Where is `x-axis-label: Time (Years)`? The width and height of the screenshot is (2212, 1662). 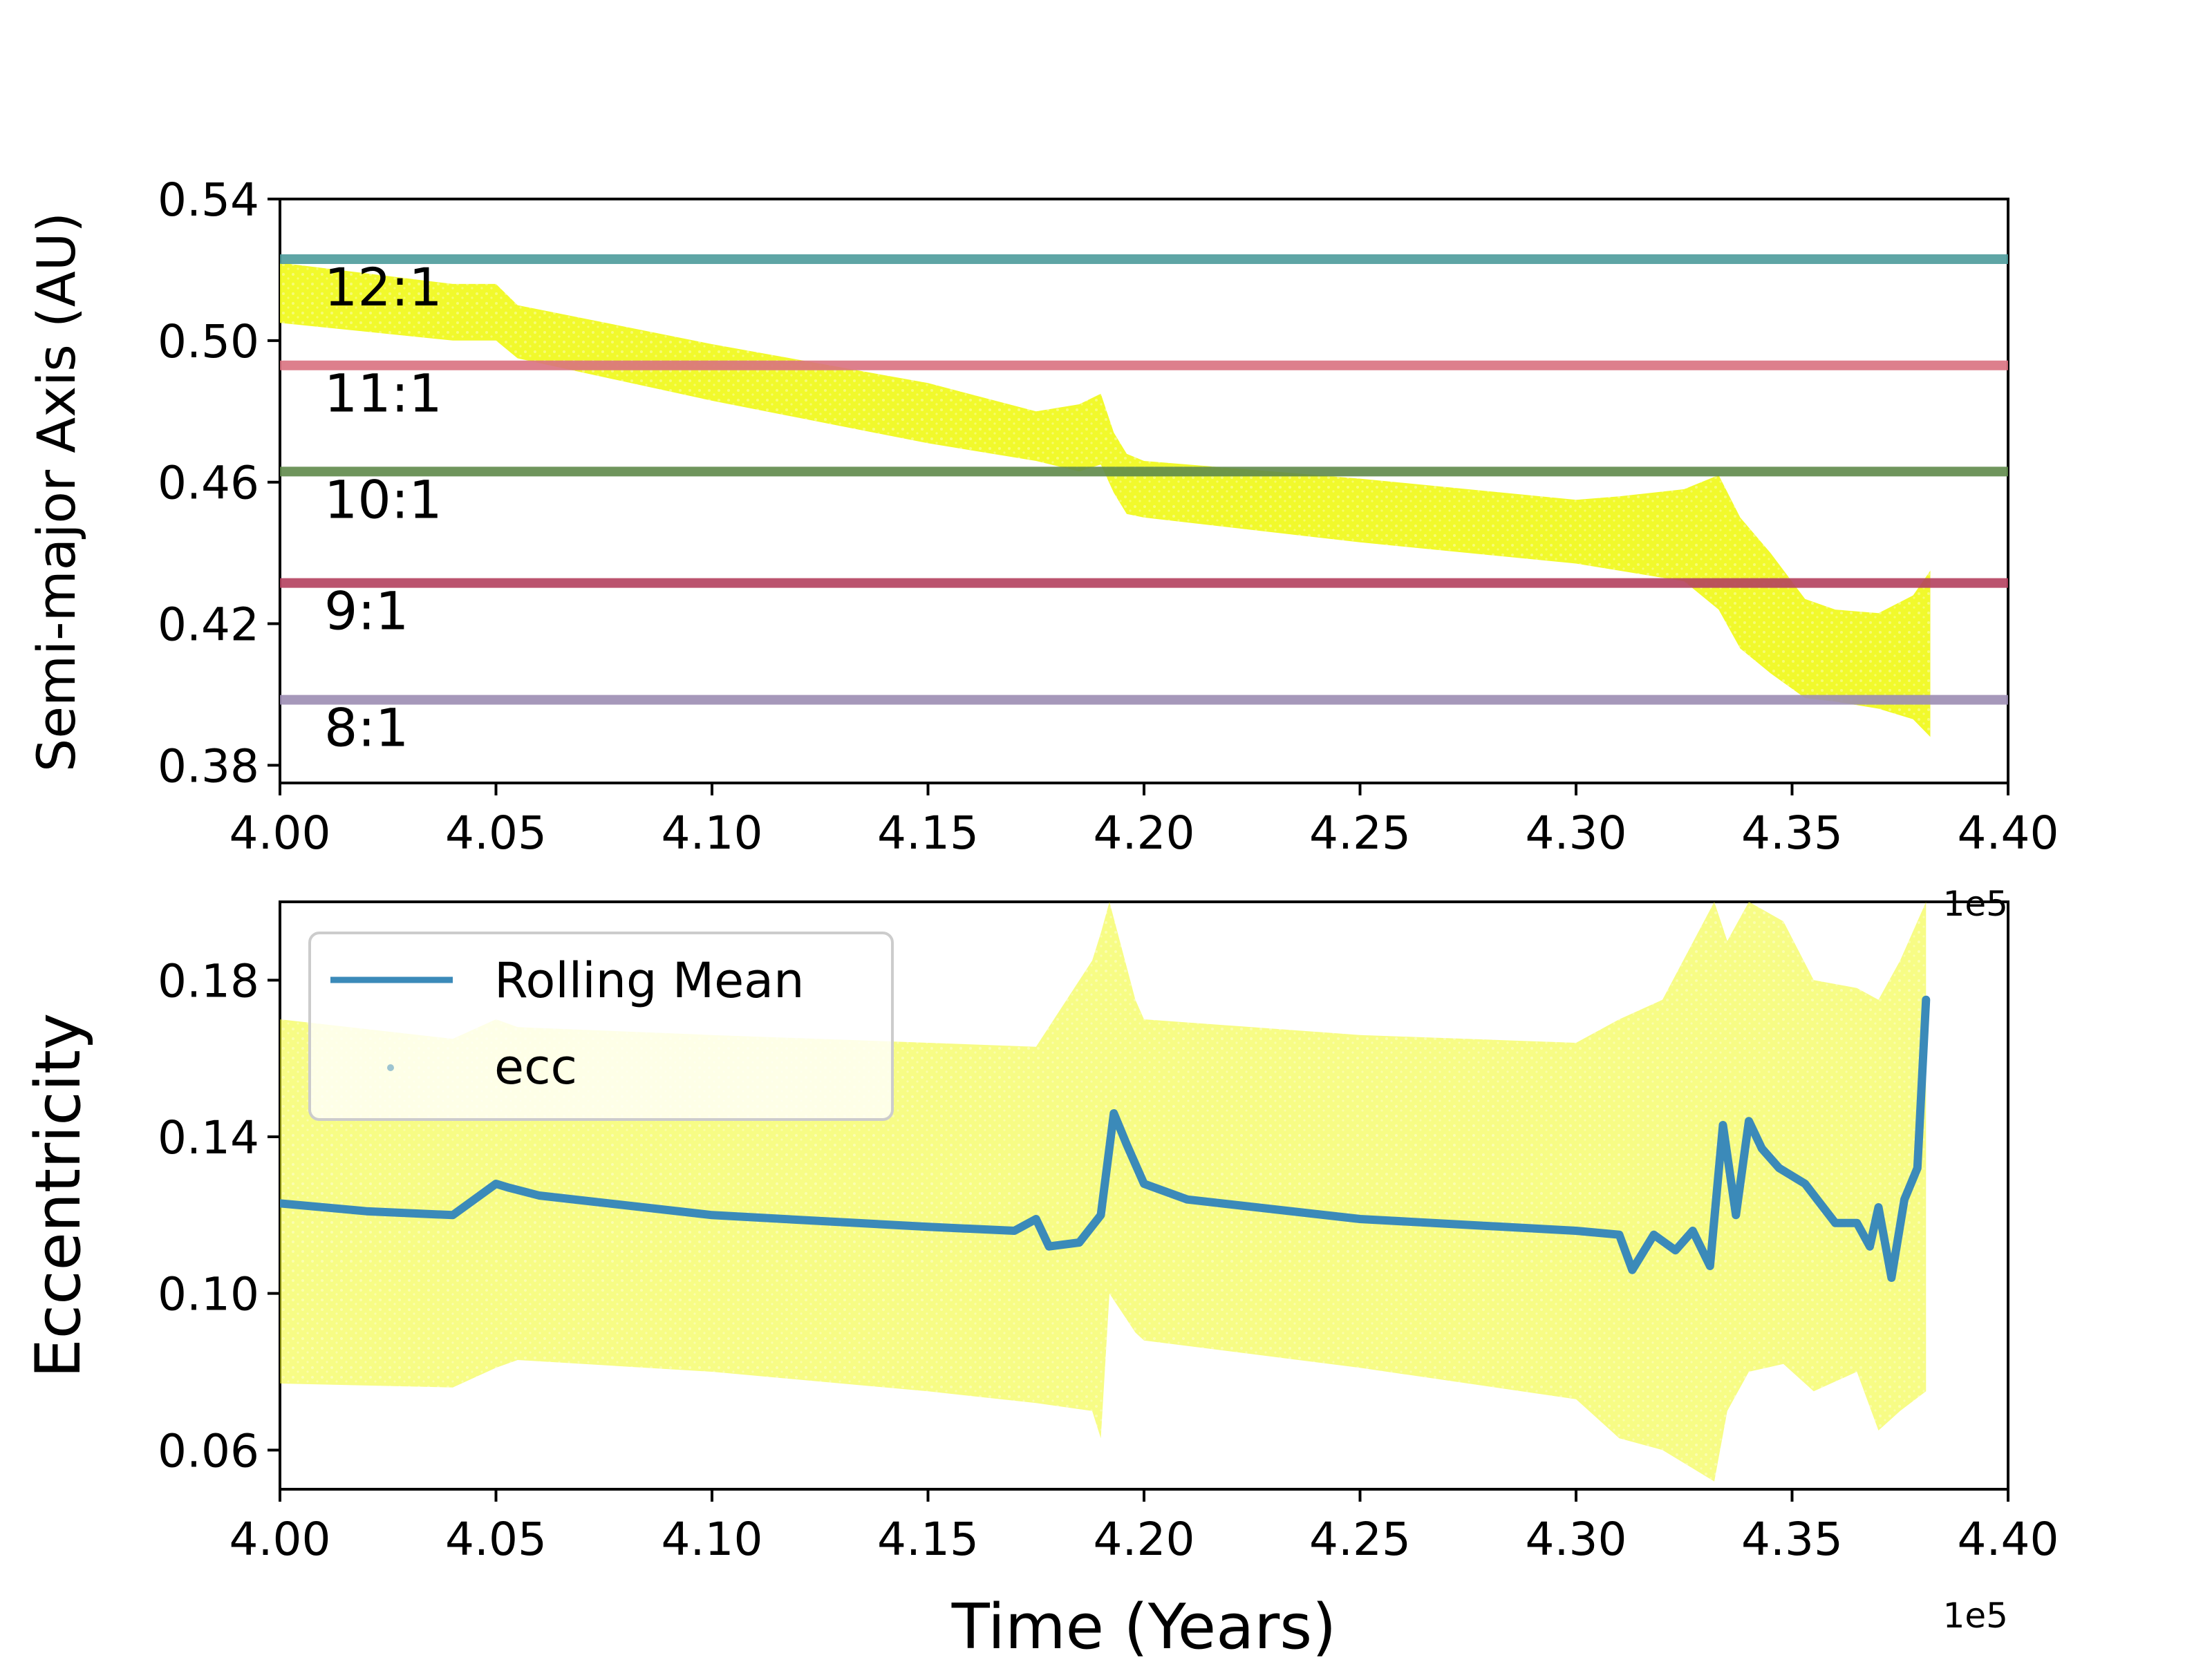
x-axis-label: Time (Years) is located at coordinates (1144, 1625).